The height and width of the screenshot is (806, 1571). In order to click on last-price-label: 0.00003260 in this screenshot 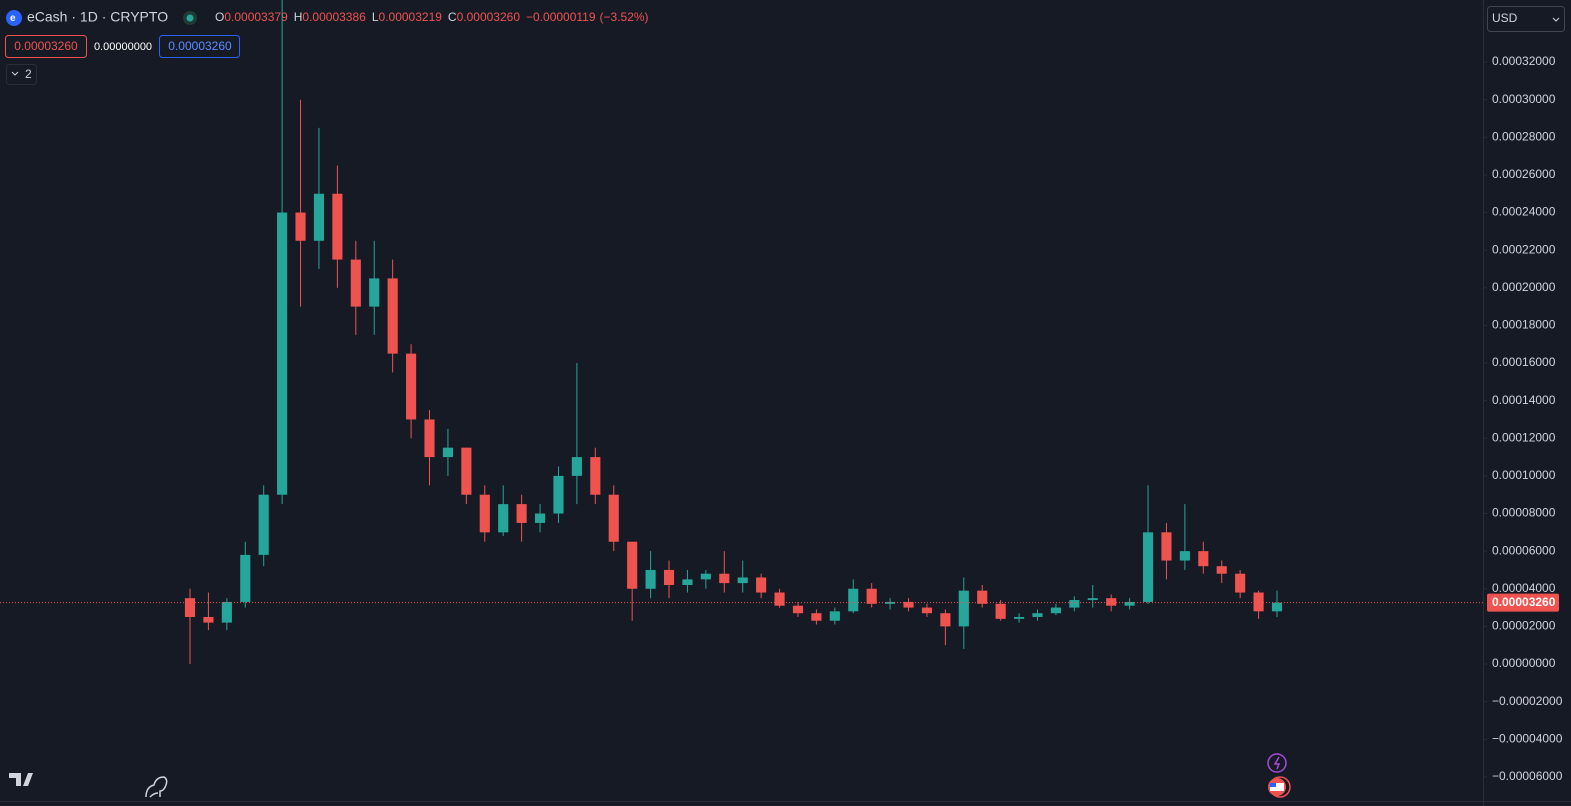, I will do `click(1524, 602)`.